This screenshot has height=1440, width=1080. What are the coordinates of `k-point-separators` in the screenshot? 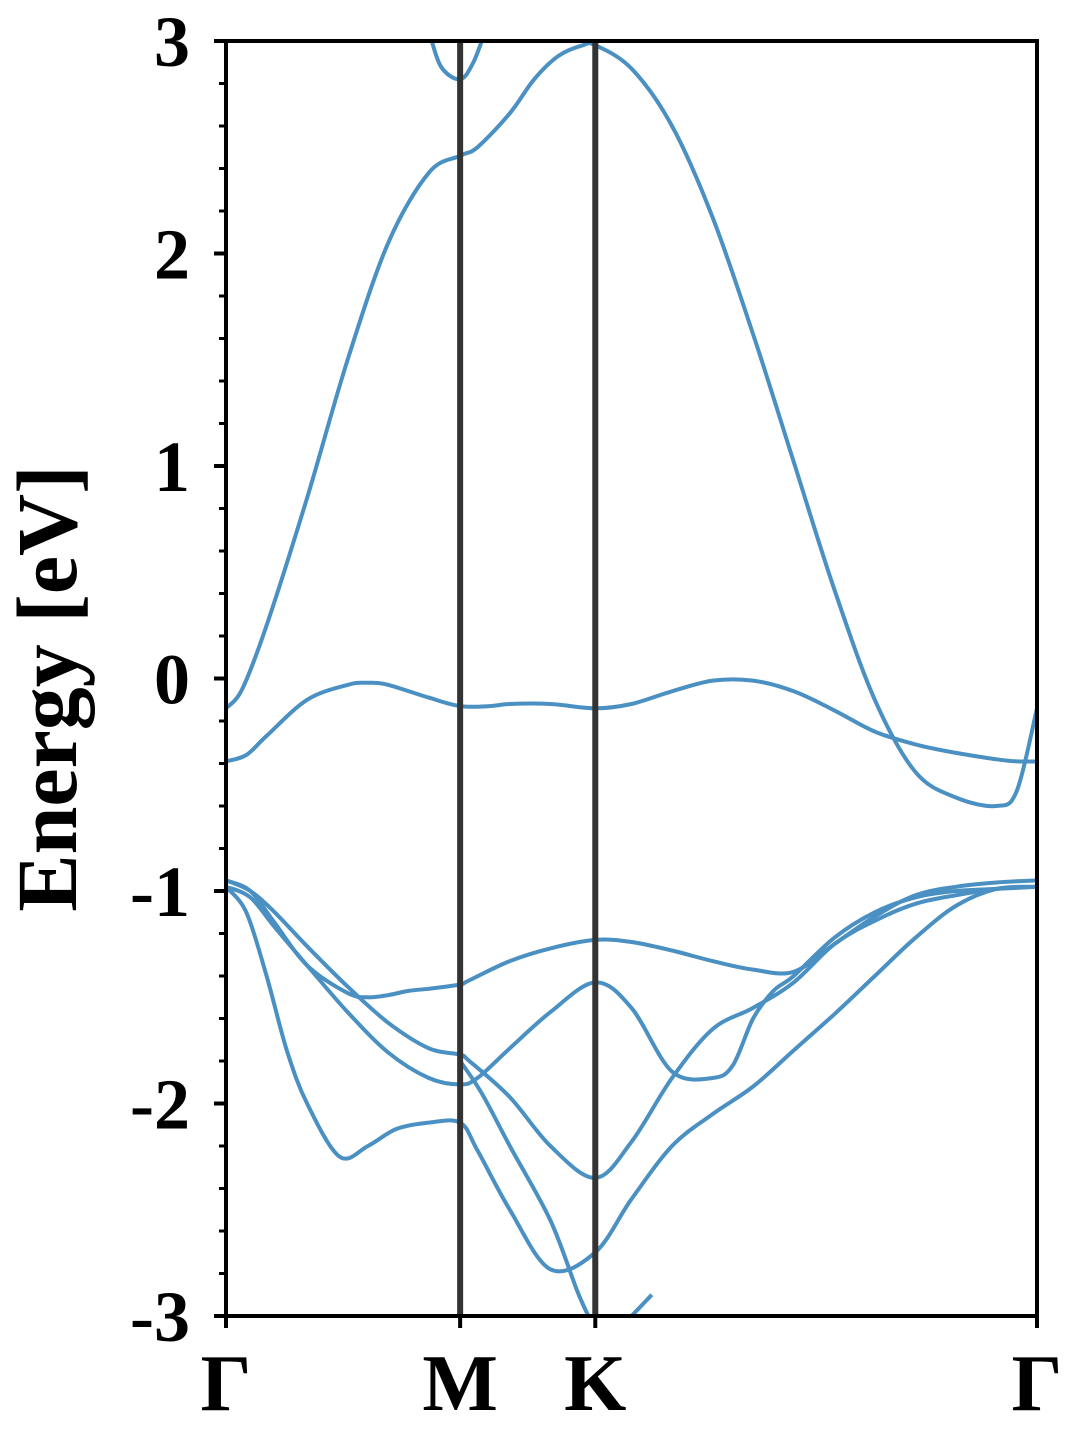 It's located at (528, 678).